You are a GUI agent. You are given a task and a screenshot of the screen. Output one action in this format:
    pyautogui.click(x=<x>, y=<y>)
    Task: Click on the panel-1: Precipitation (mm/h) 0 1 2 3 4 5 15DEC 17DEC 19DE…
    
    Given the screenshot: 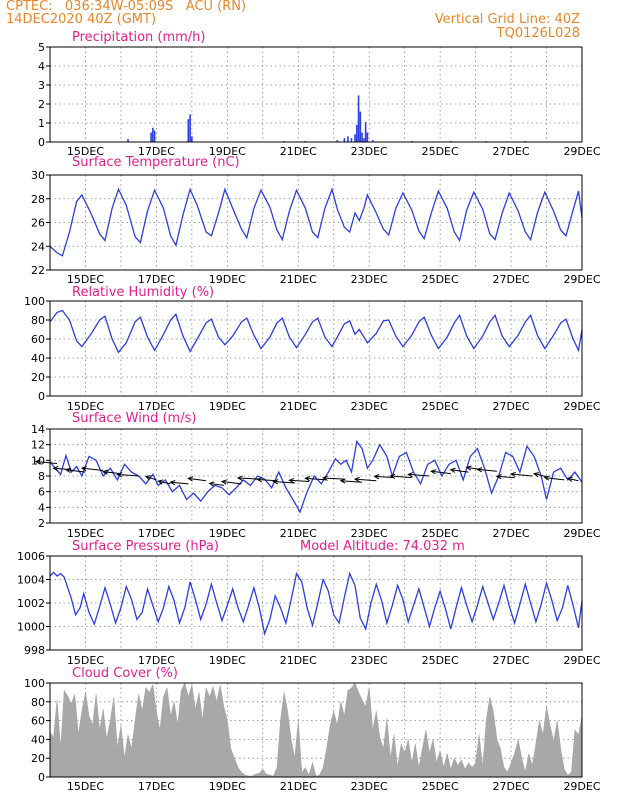 What is the action you would take?
    pyautogui.click(x=319, y=94)
    